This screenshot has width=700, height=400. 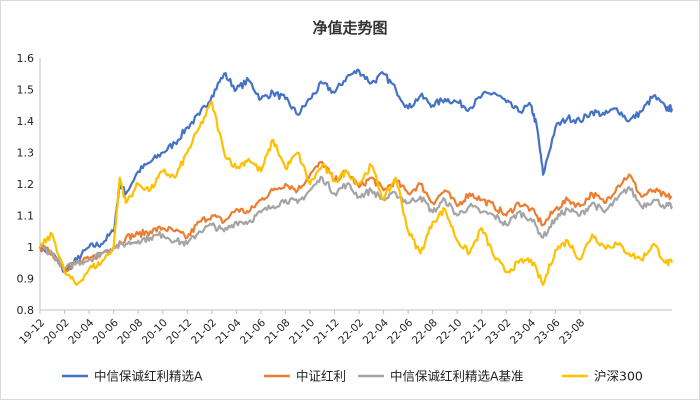 What do you see at coordinates (376, 332) in the screenshot?
I see `x-tick-label: 22-04` at bounding box center [376, 332].